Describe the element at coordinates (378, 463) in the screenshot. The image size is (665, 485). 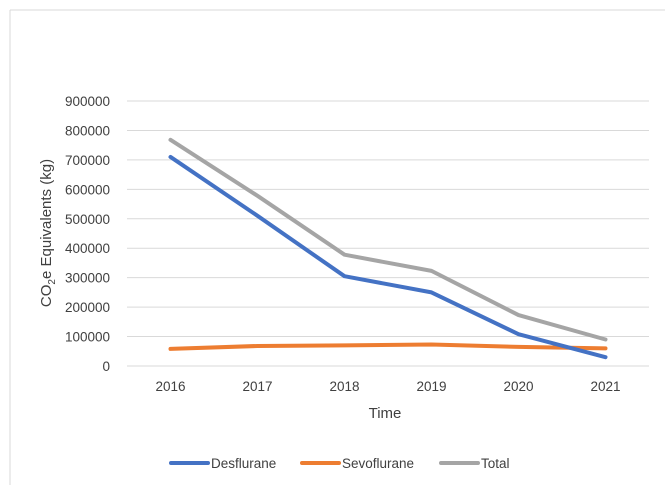
I see `legend-label: Sevoflurane` at that location.